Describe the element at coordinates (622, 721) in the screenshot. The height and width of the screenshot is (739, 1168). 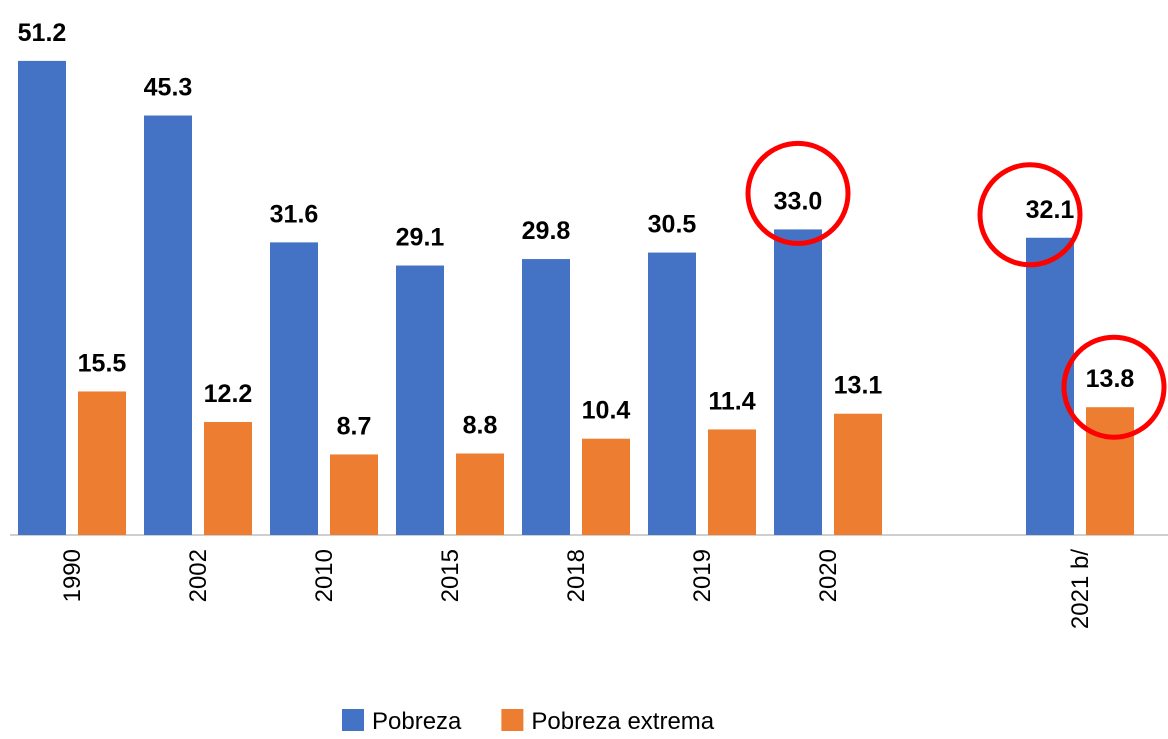
I see `legend-label: Pobreza extrema` at that location.